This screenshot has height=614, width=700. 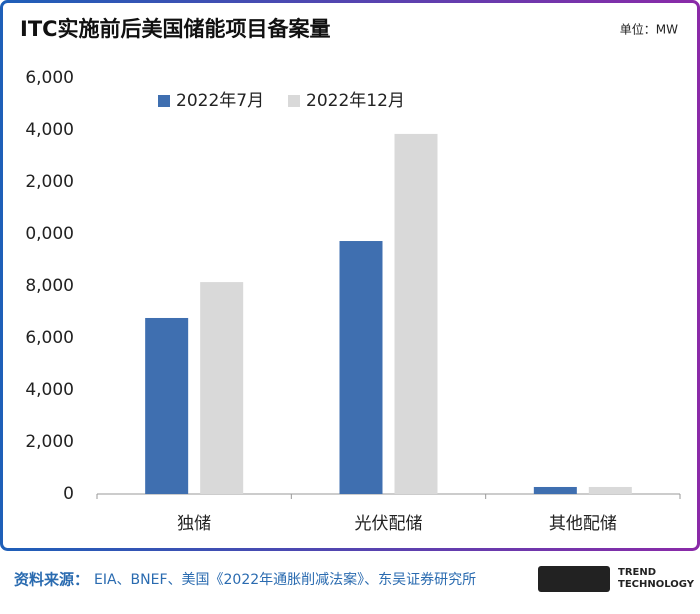 What do you see at coordinates (49, 286) in the screenshot?
I see `y-tick-label: 8,000` at bounding box center [49, 286].